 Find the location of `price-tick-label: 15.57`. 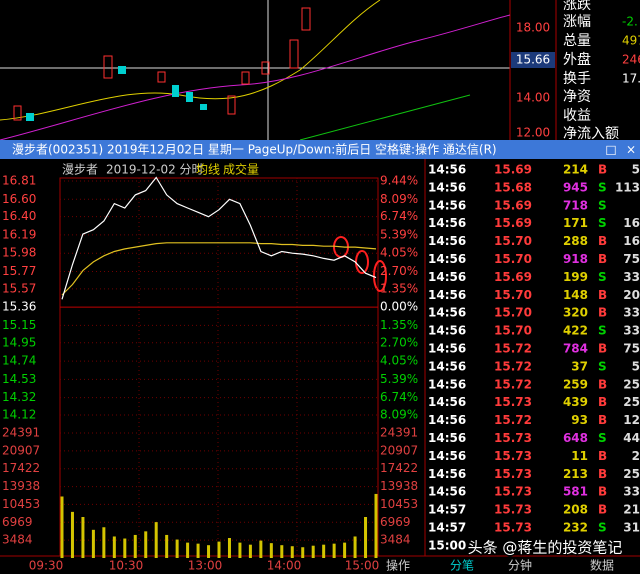

price-tick-label: 15.57 is located at coordinates (19, 288).